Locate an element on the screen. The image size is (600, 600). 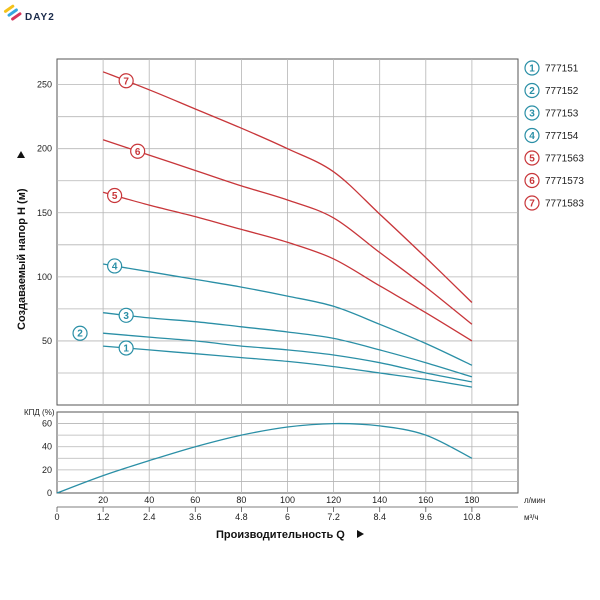
legend-marker-number: 6 is located at coordinates (532, 181).